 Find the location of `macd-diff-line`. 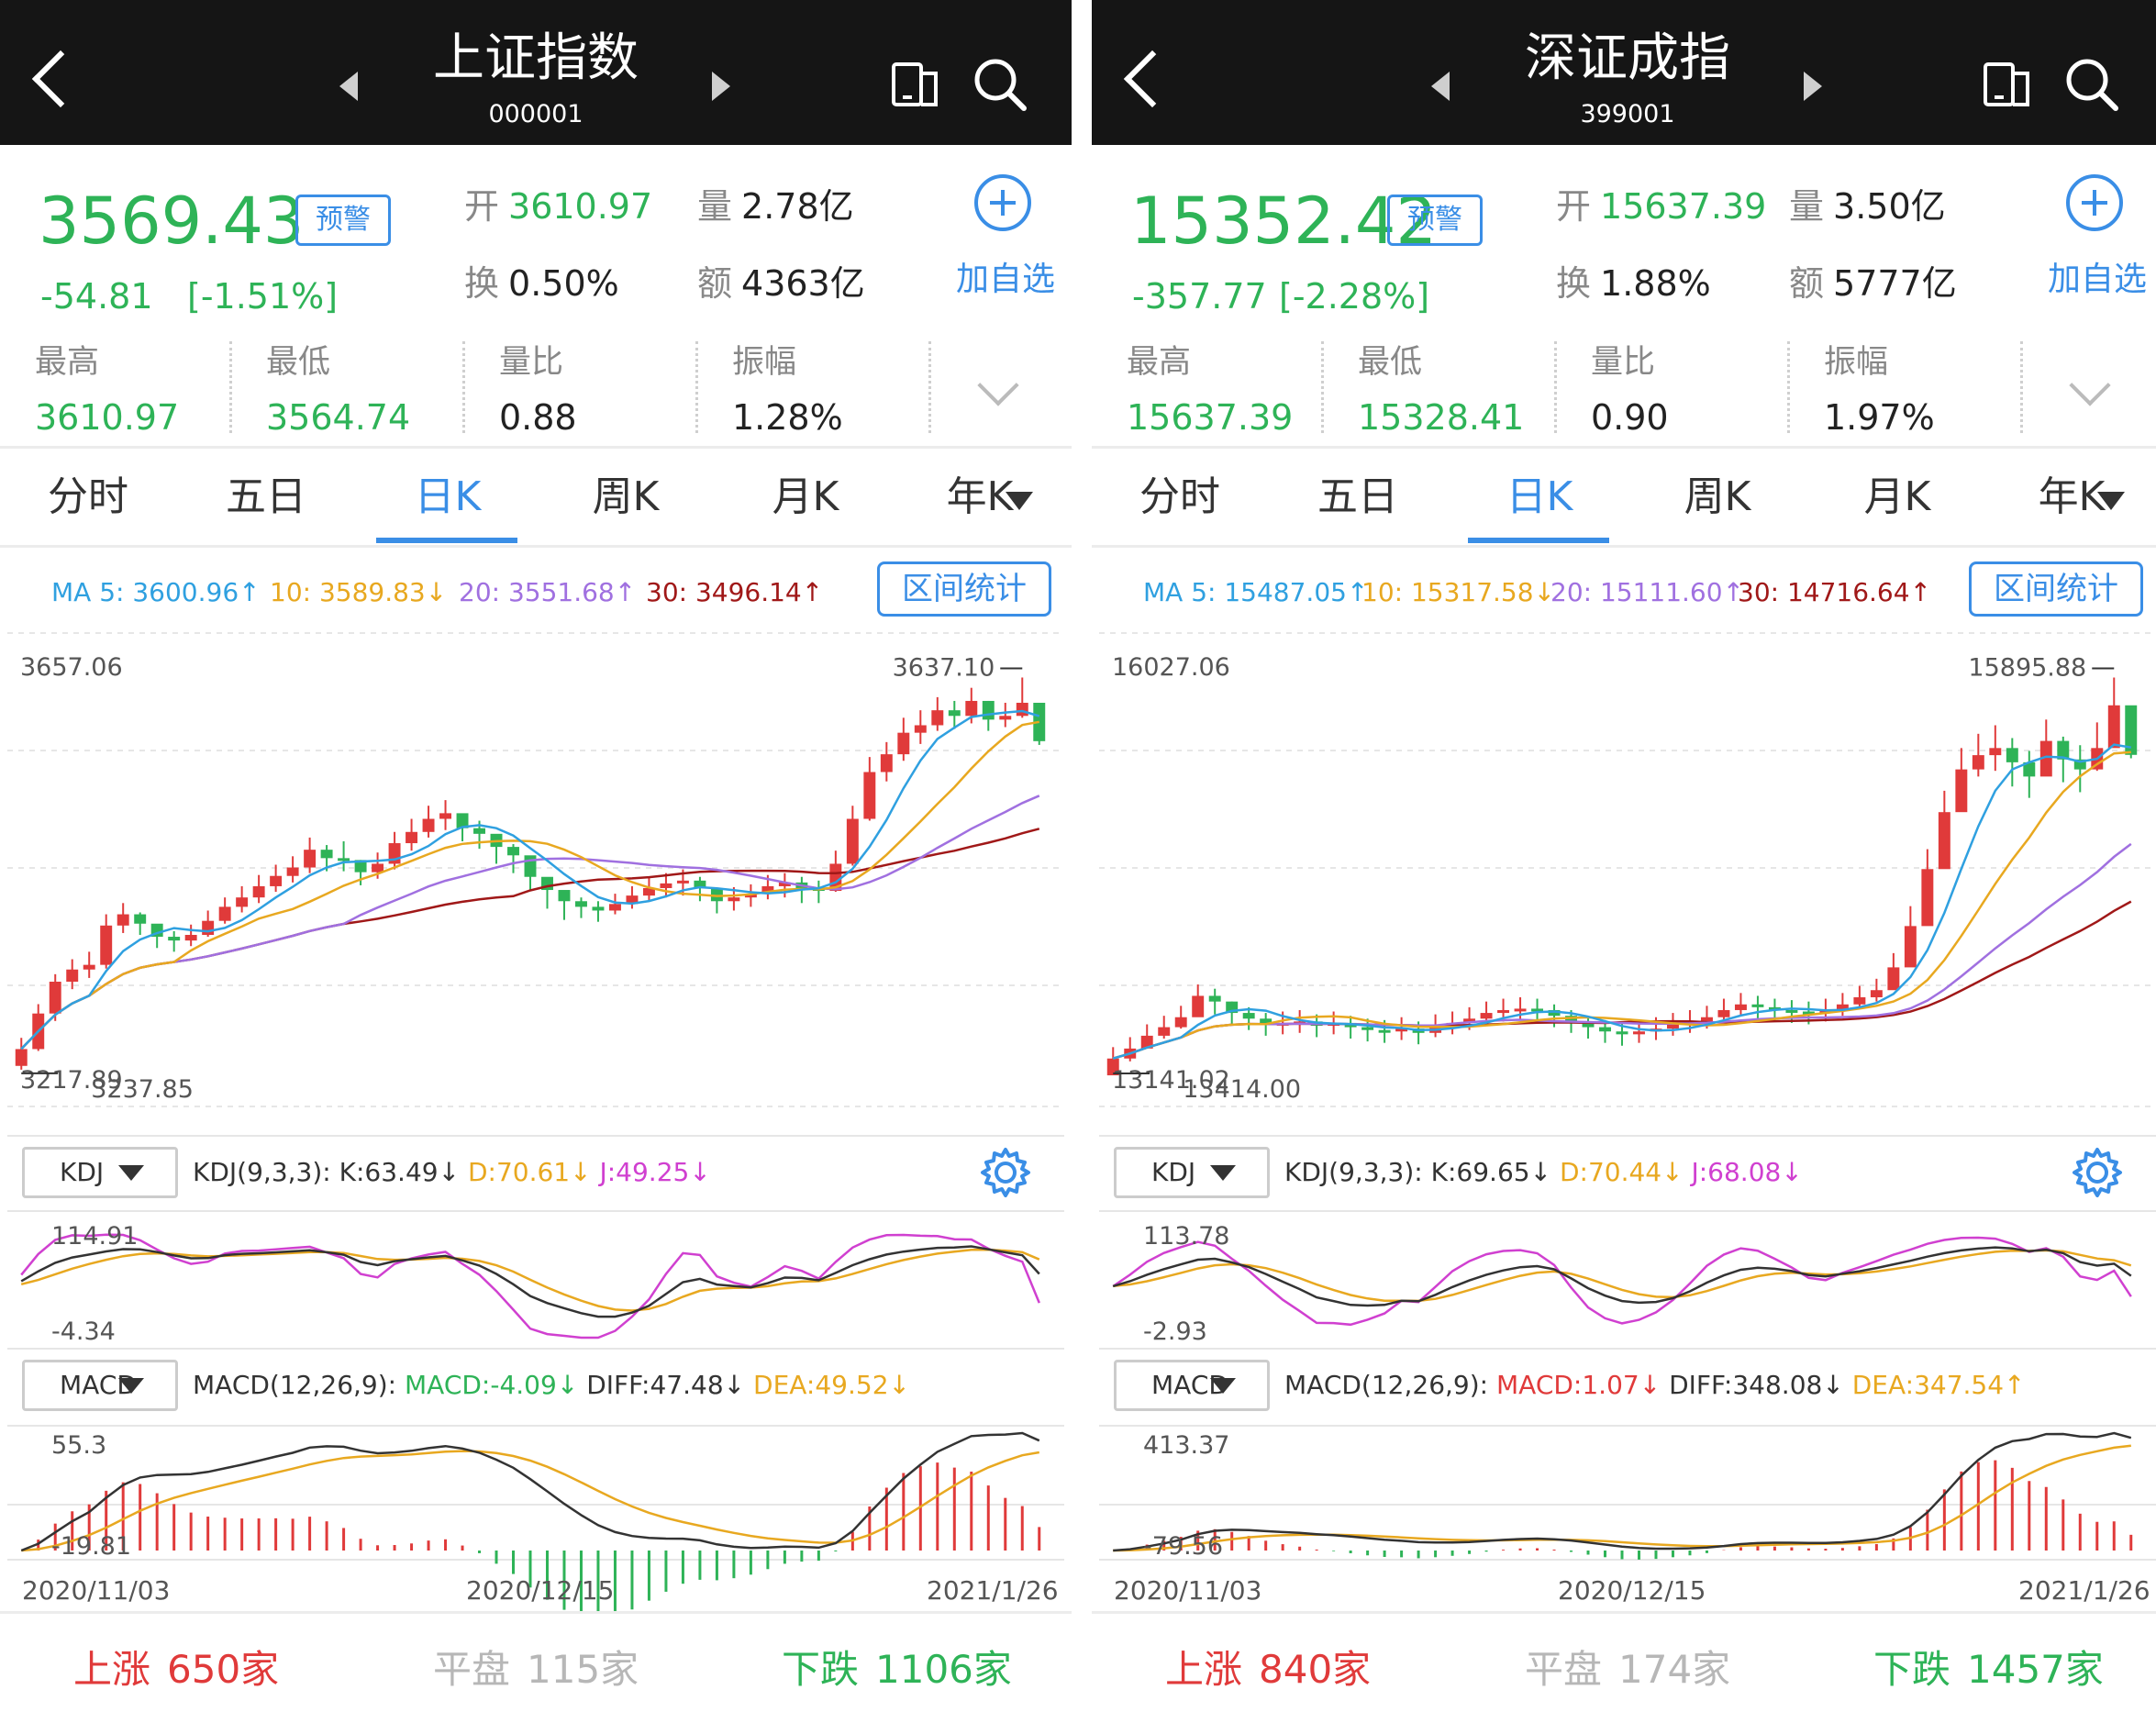

macd-diff-line is located at coordinates (1623, 1491).